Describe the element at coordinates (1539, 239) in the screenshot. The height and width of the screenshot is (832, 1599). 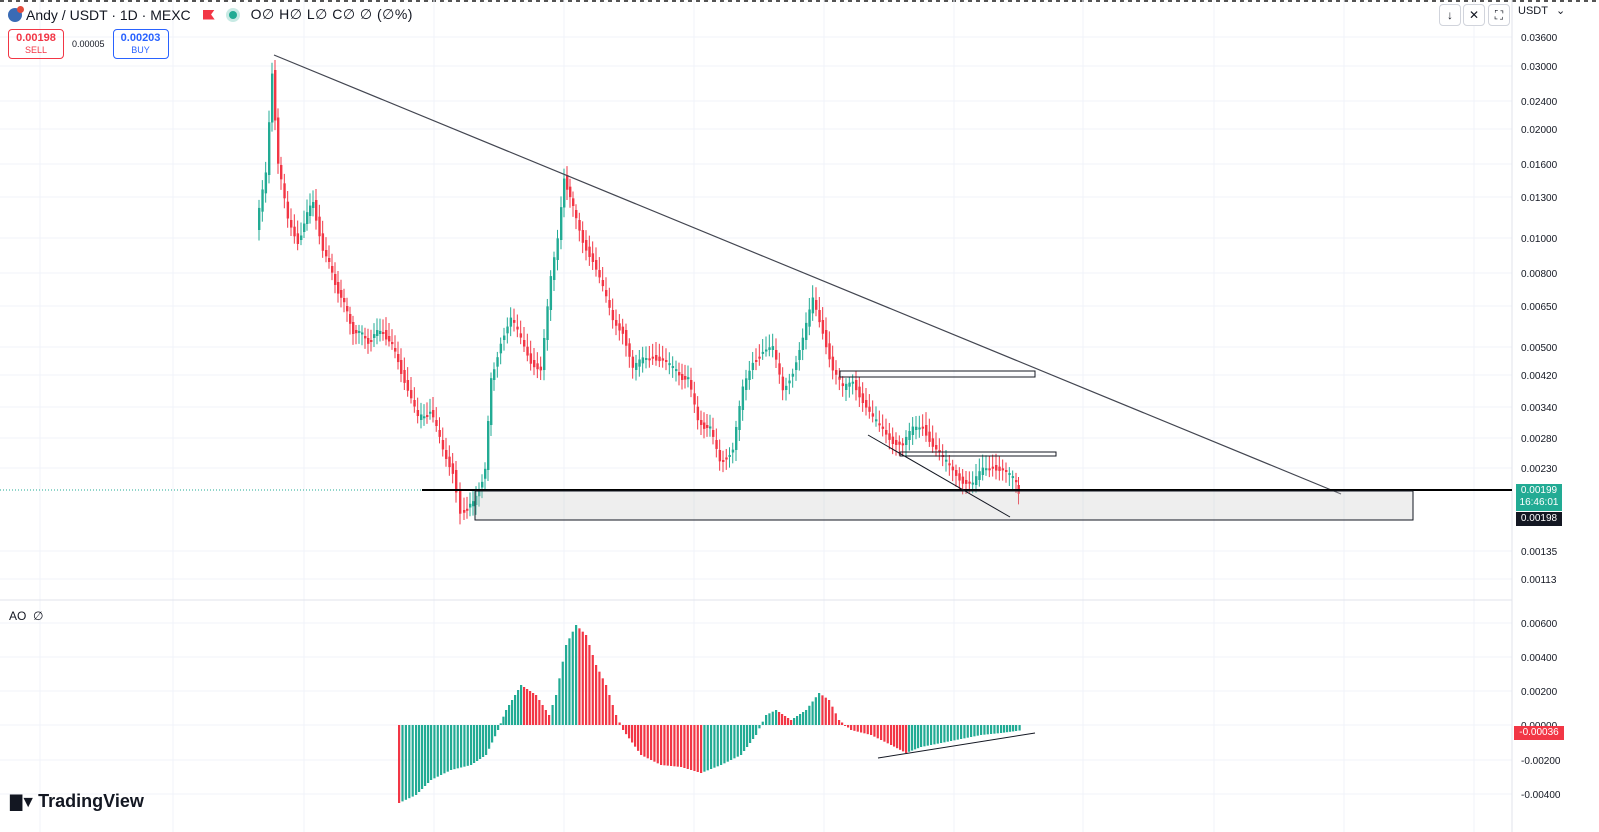
I see `price-tick-label: 0.01000` at that location.